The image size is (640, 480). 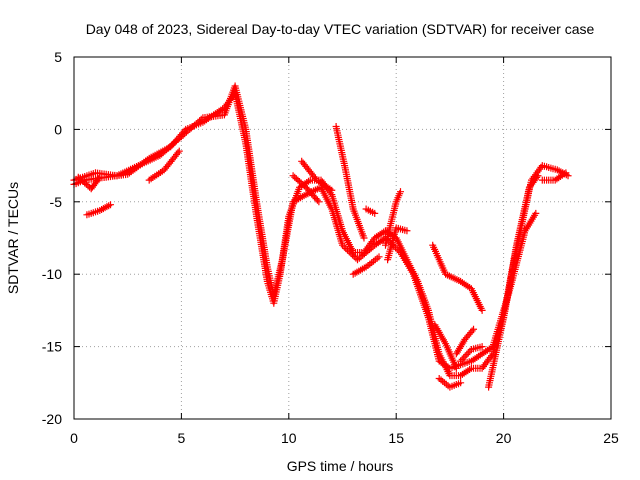 I want to click on y-tick-label: -10, so click(x=52, y=274).